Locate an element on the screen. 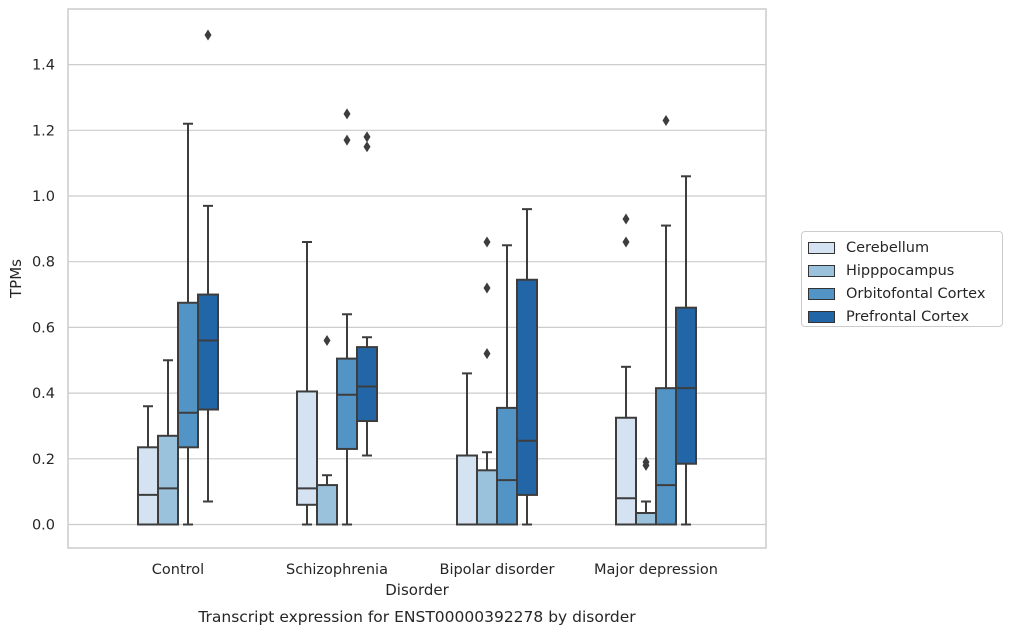 This screenshot has height=634, width=1014. x-tick-label: Control is located at coordinates (178, 570).